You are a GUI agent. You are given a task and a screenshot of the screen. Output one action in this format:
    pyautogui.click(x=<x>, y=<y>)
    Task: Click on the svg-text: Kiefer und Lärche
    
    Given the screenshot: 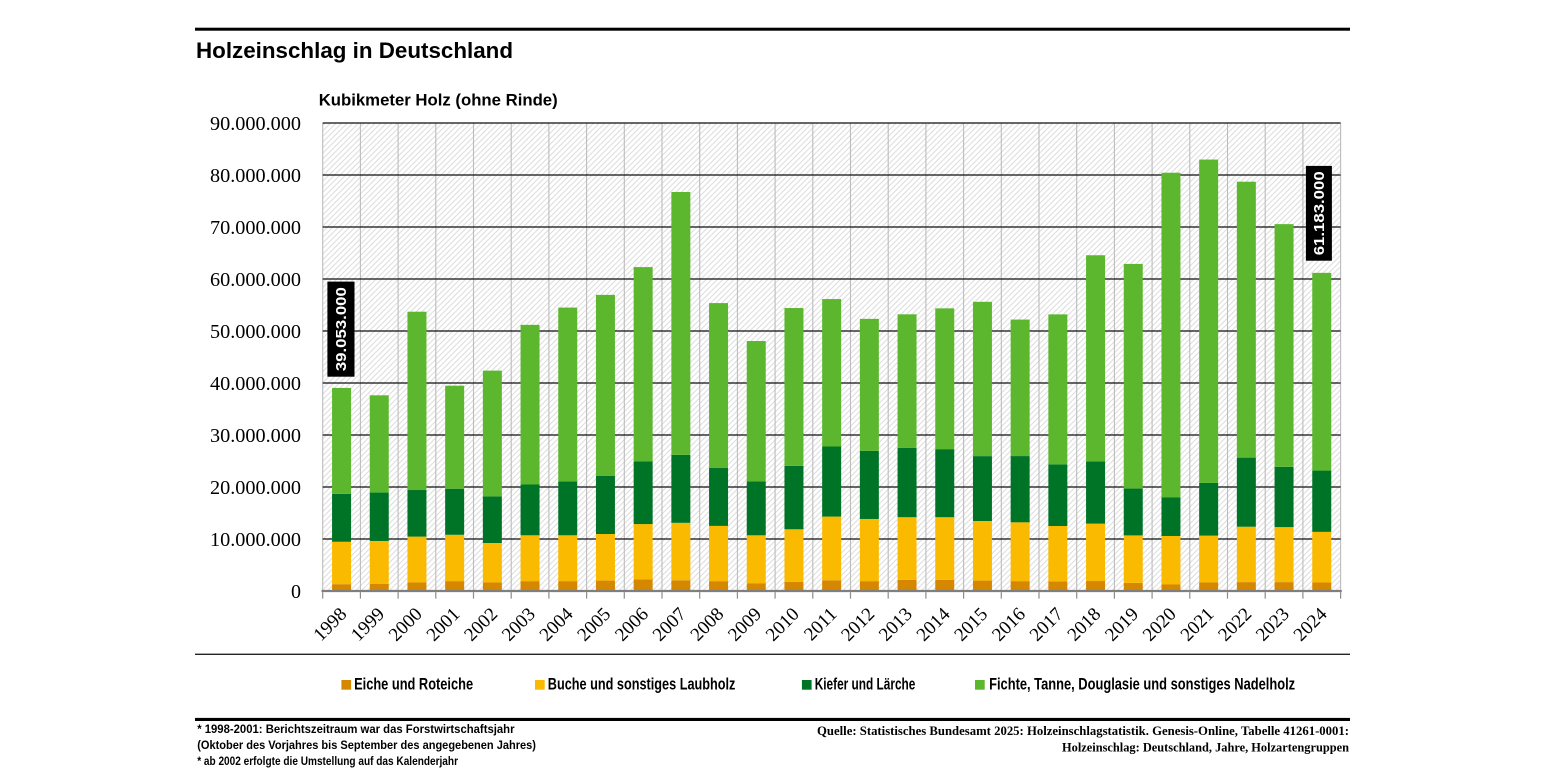 What is the action you would take?
    pyautogui.click(x=865, y=684)
    